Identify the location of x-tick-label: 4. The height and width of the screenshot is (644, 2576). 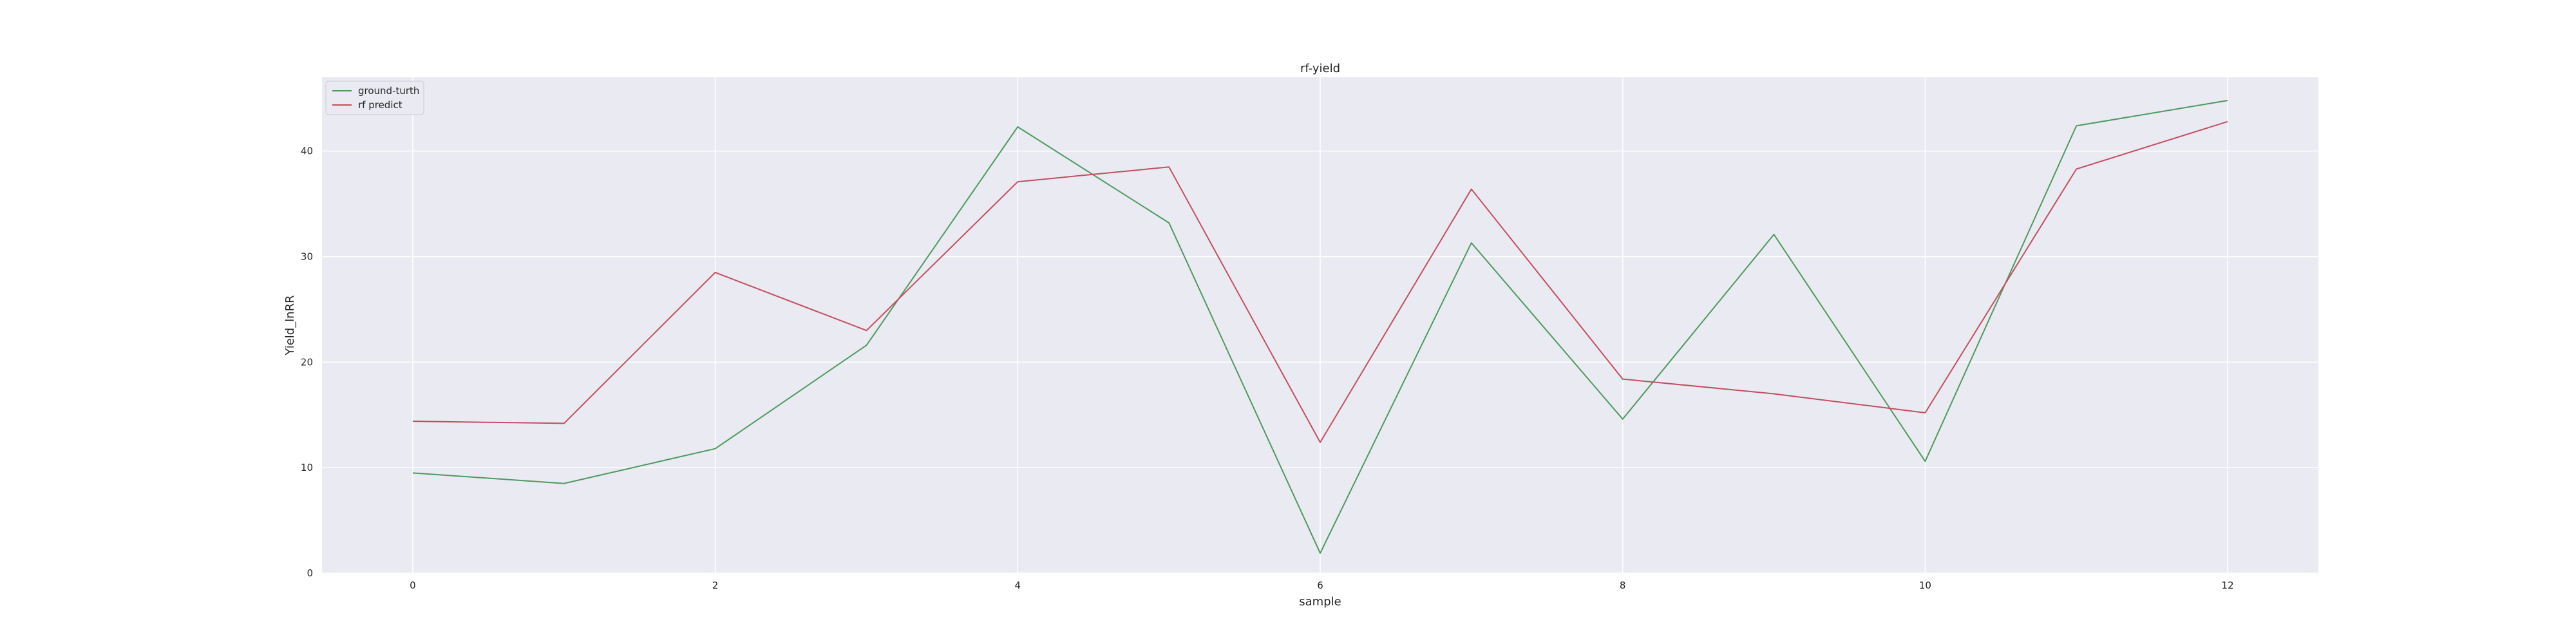
(1018, 586).